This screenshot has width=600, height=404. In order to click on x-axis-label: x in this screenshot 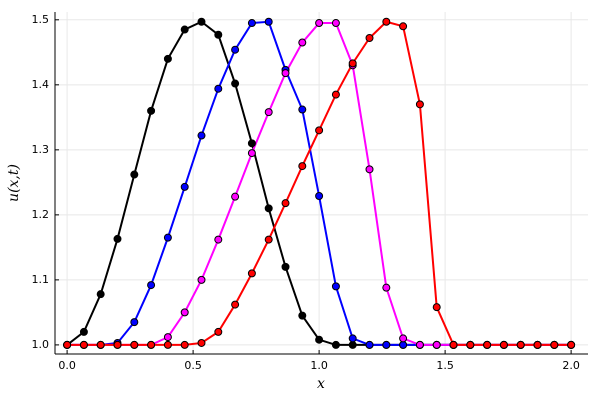, I will do `click(321, 384)`.